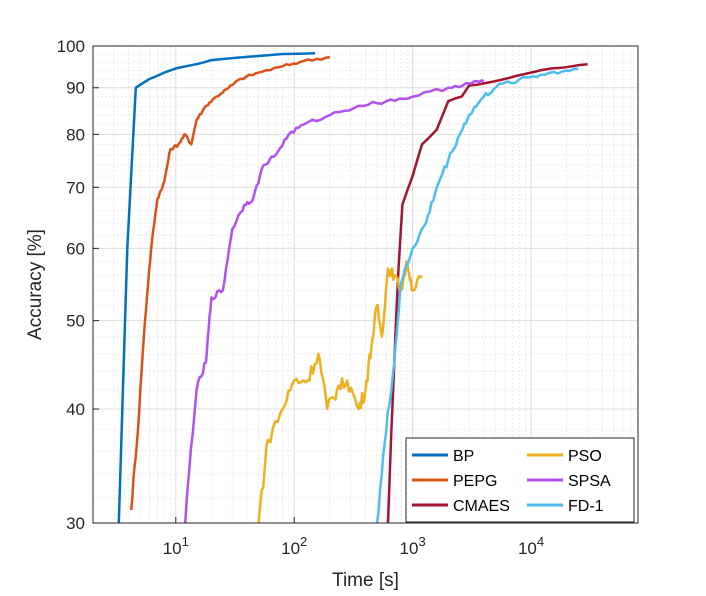 The width and height of the screenshot is (706, 596). Describe the element at coordinates (463, 456) in the screenshot. I see `legend-label-bp: BP` at that location.